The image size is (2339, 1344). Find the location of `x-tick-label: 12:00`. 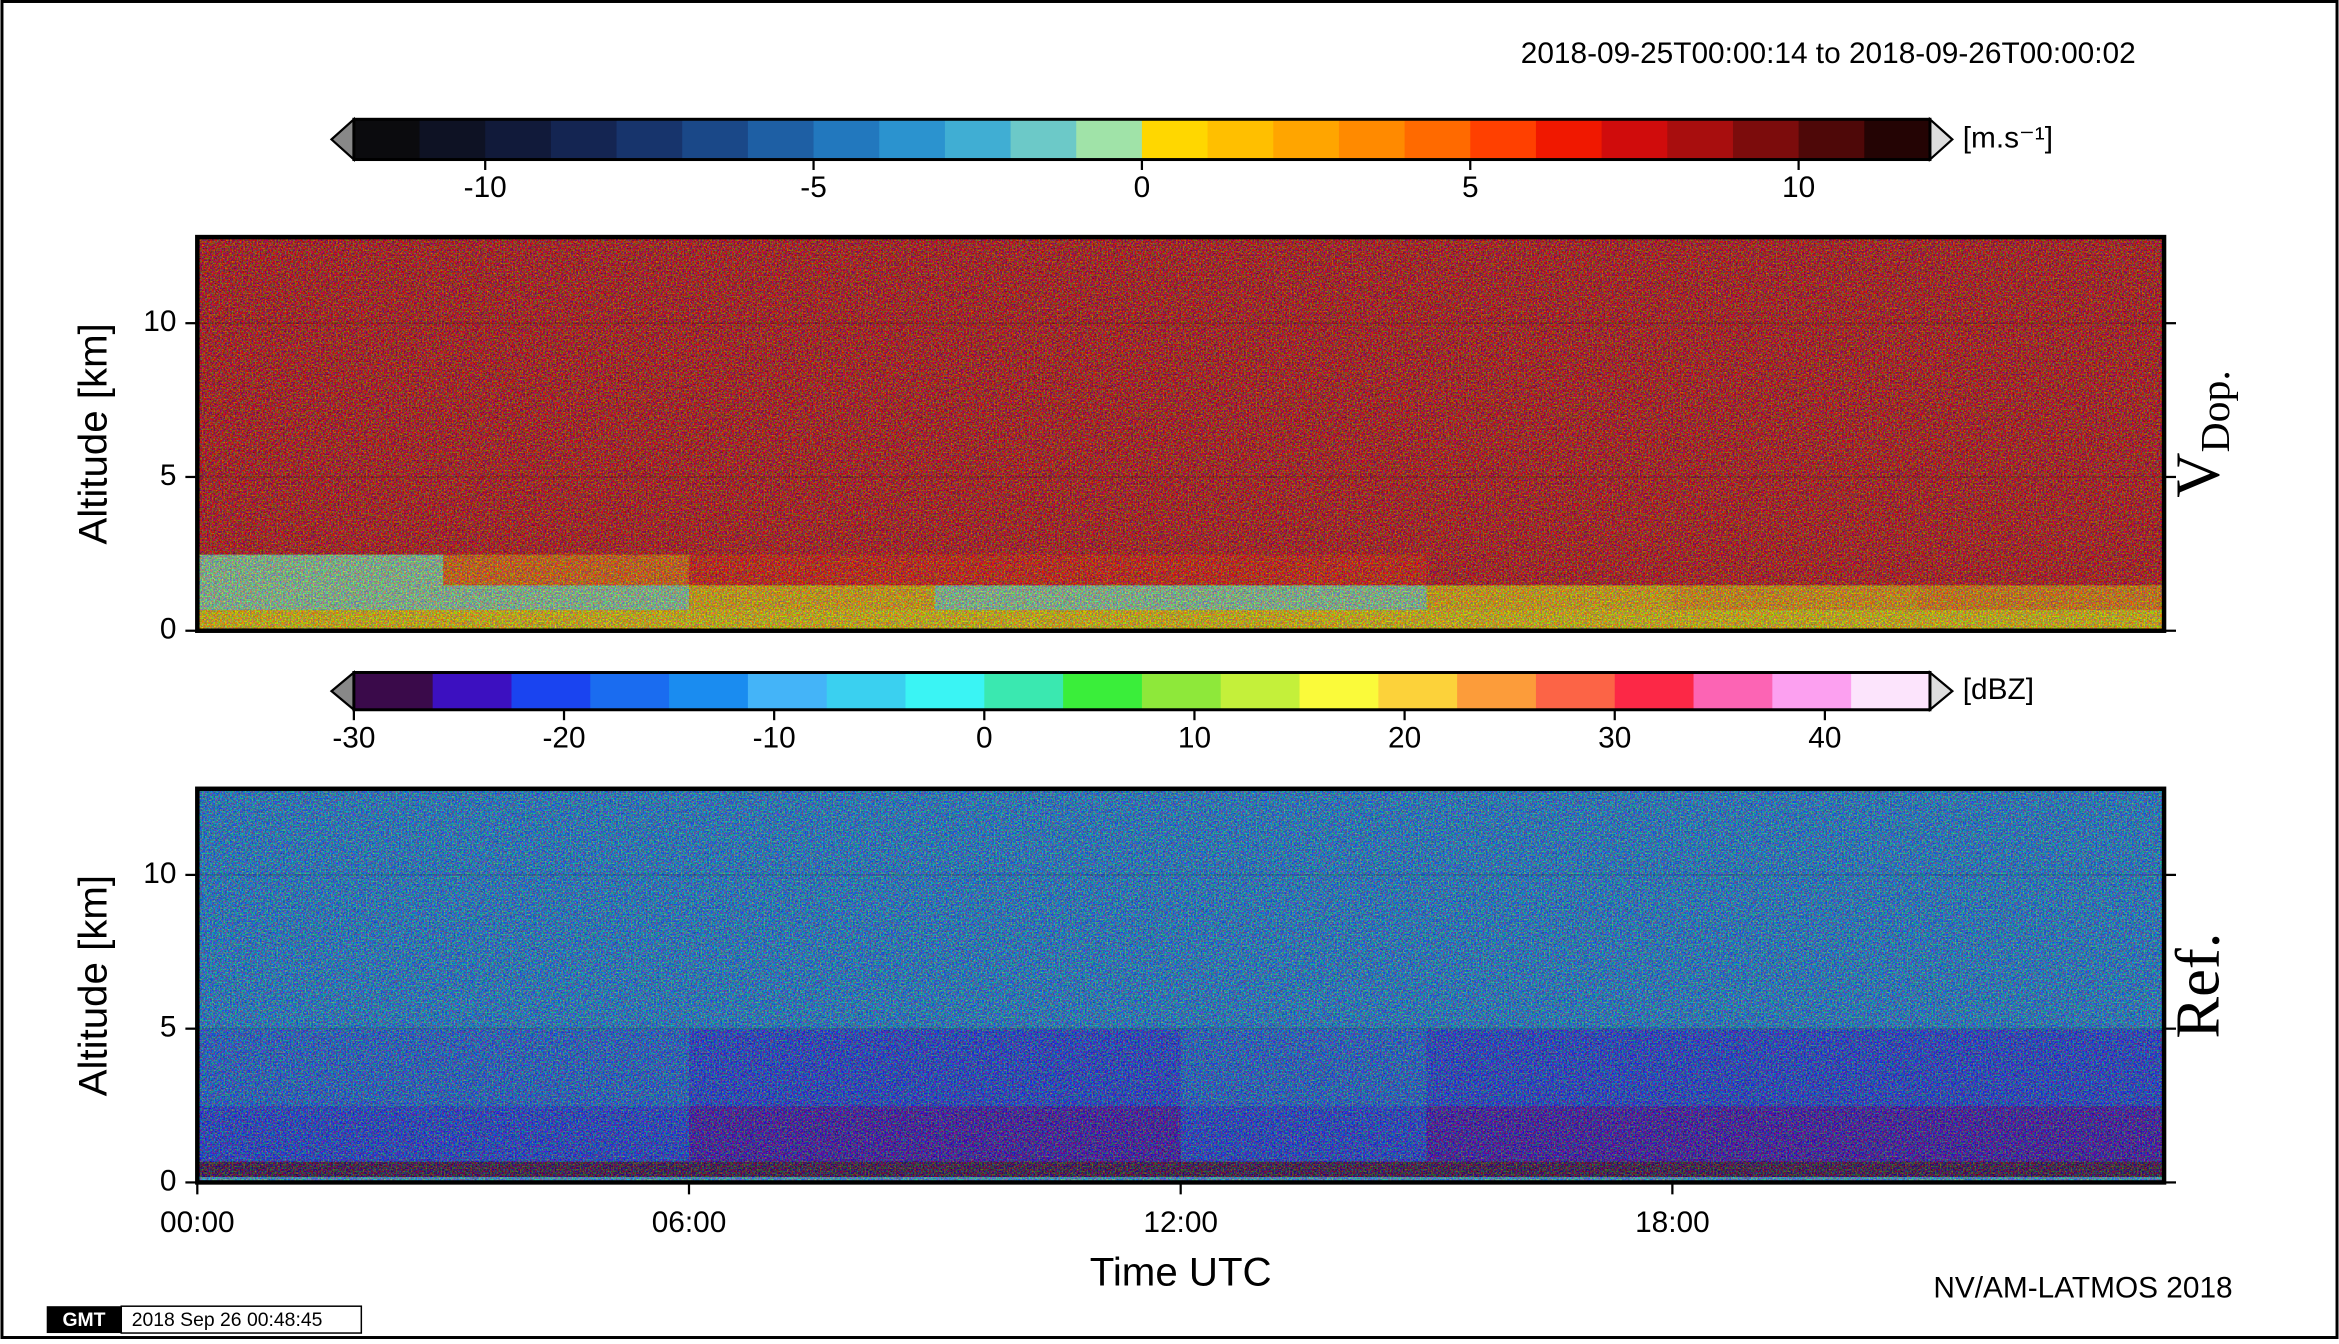

x-tick-label: 12:00 is located at coordinates (1180, 1222).